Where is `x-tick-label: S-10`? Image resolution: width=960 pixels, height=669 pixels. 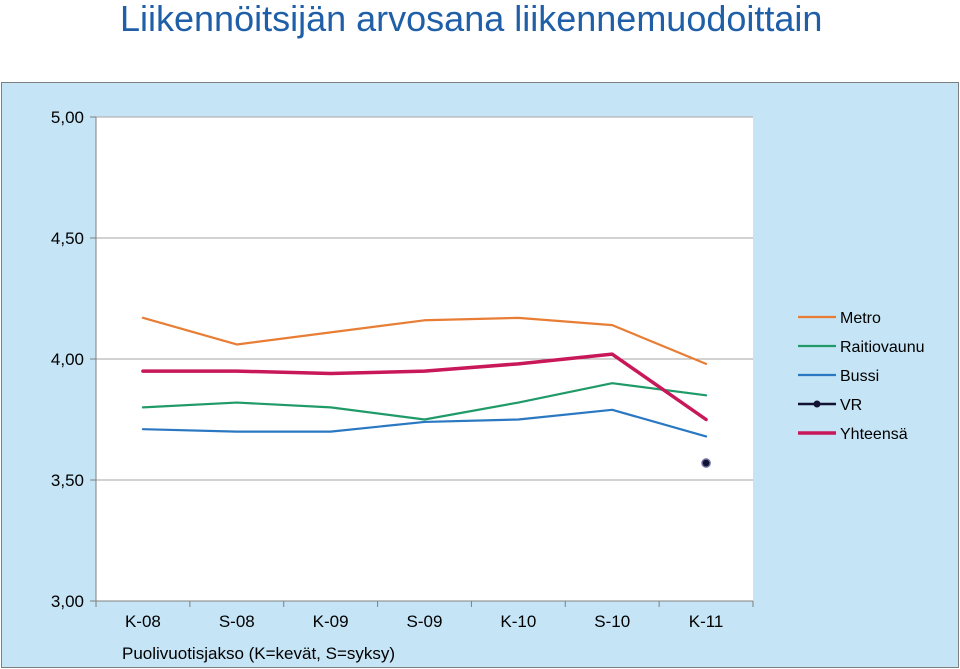 x-tick-label: S-10 is located at coordinates (612, 621).